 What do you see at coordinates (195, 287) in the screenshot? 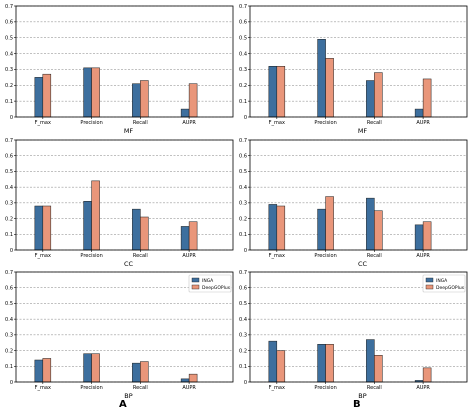
I see `legend-swatch-deepgoplus` at bounding box center [195, 287].